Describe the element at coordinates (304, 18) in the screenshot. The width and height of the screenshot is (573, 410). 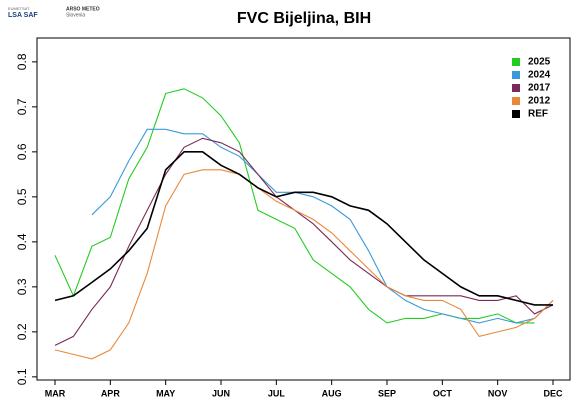
I see `chart-title: FVC Bijeljina, BIH` at that location.